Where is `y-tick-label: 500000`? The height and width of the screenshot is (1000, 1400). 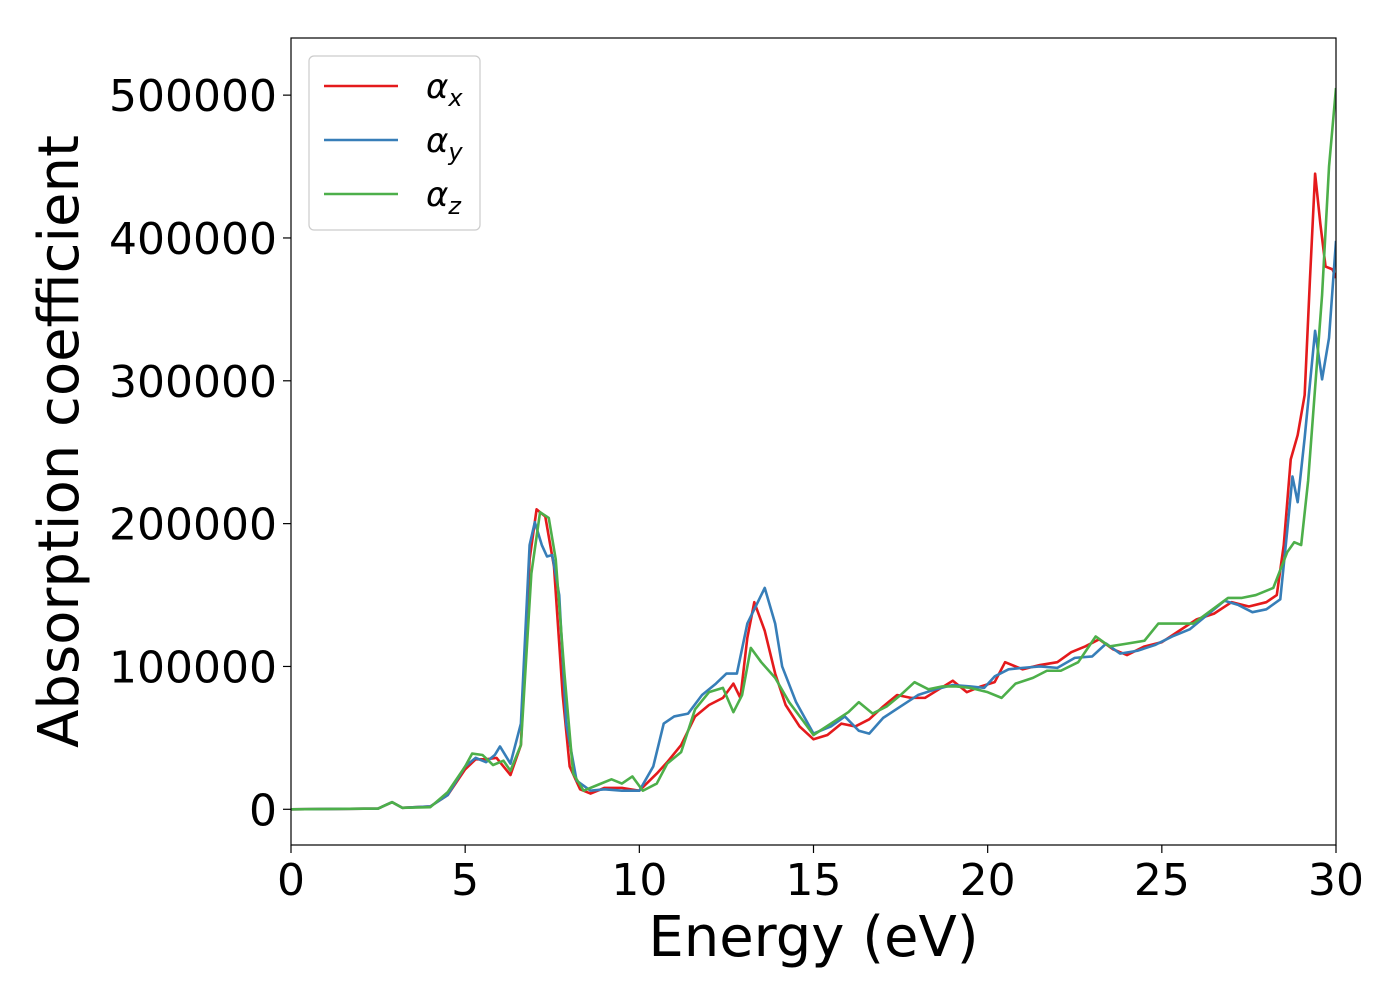
y-tick-label: 500000 is located at coordinates (193, 96).